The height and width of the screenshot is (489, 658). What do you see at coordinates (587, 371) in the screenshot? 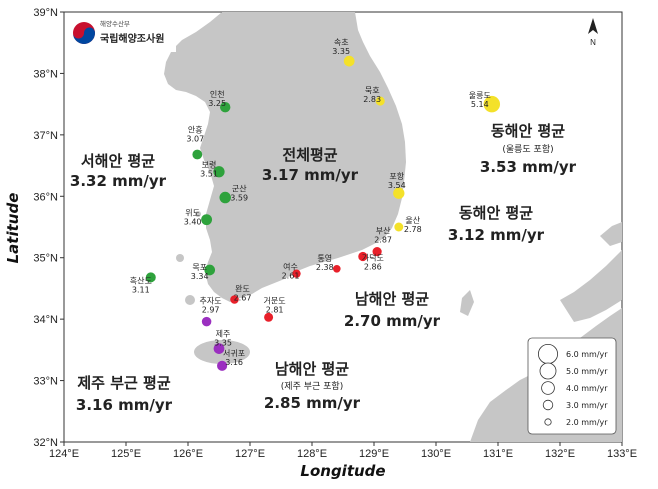
I see `legend-label: 5.0 mm/yr` at bounding box center [587, 371].